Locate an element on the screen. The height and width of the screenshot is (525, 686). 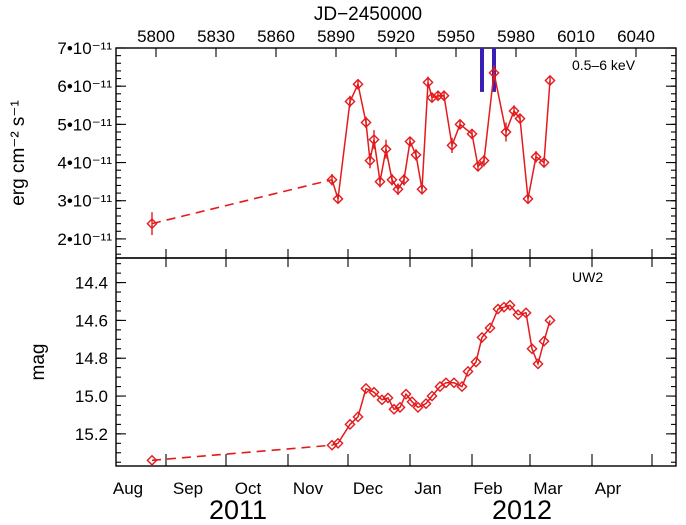
top-axis-tick-label: 5890 is located at coordinates (336, 36).